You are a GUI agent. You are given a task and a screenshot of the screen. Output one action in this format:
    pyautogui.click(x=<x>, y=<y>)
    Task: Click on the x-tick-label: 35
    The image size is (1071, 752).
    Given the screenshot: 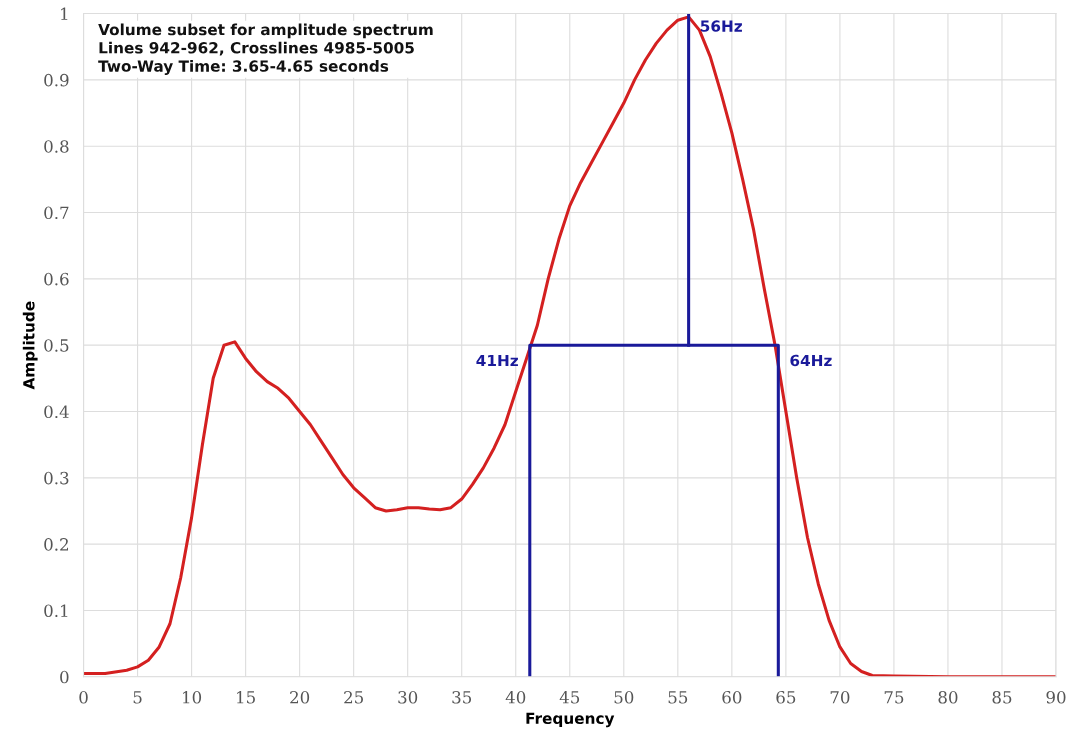 What is the action you would take?
    pyautogui.click(x=462, y=697)
    